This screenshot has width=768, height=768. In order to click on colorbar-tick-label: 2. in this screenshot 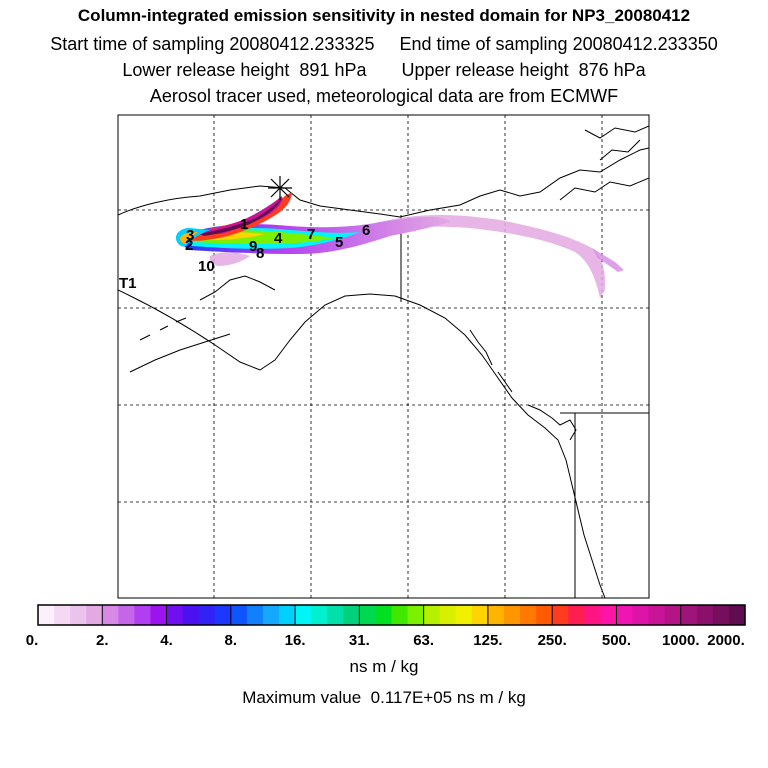, I will do `click(102, 640)`.